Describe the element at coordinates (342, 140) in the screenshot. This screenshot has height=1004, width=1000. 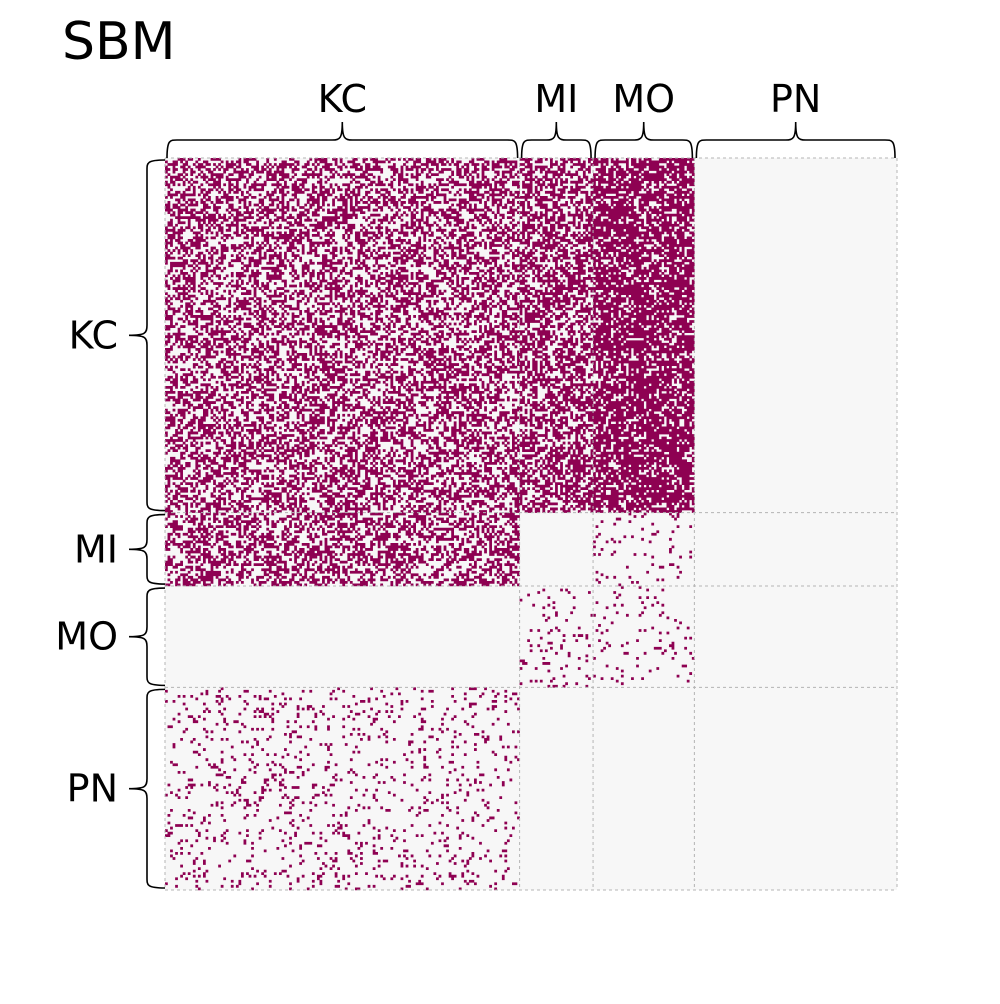
I see `top-brace-kc` at that location.